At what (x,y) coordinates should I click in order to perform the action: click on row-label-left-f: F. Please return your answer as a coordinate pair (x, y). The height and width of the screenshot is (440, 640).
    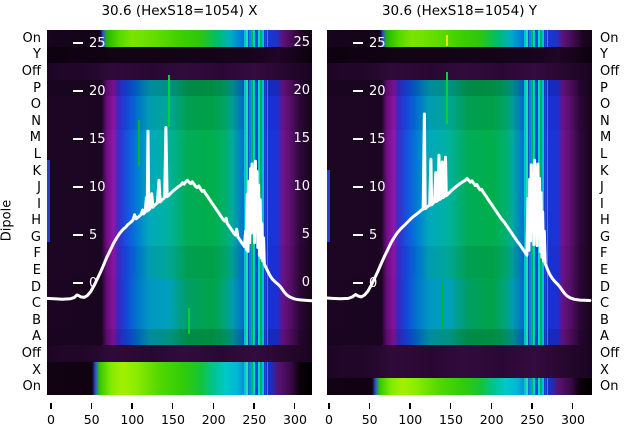
    Looking at the image, I should click on (37, 254).